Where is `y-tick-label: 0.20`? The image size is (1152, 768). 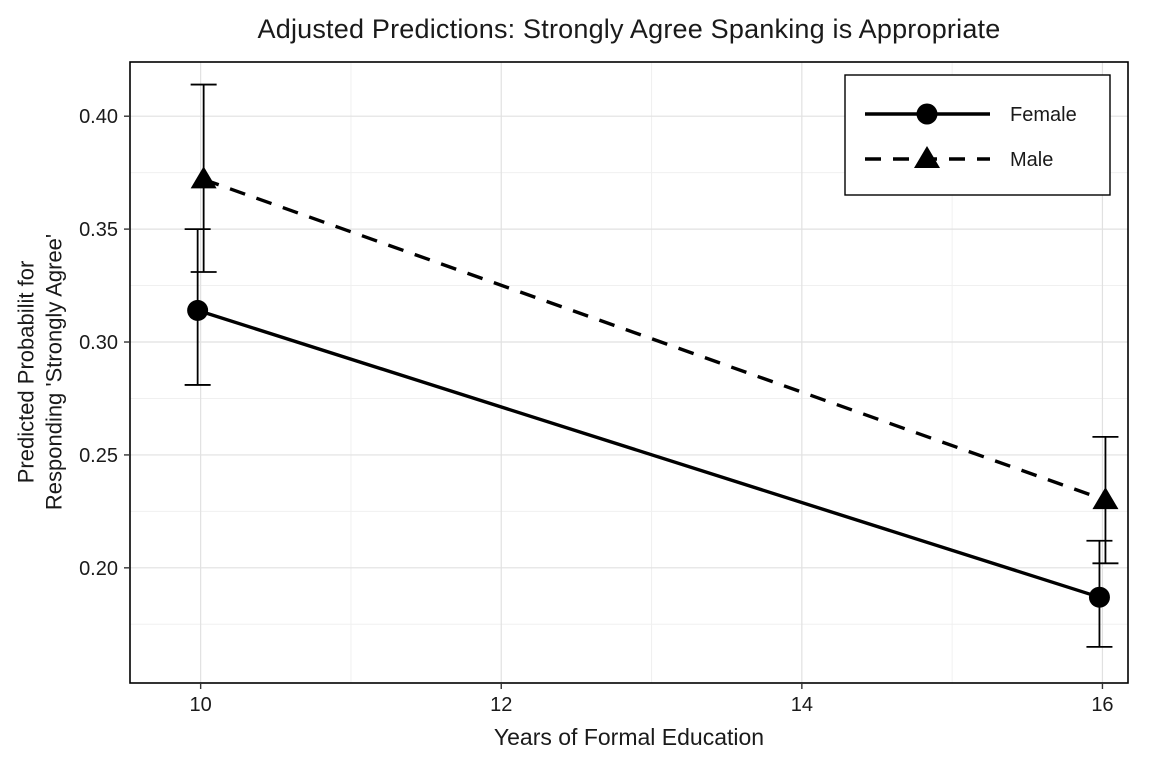 y-tick-label: 0.20 is located at coordinates (98, 569).